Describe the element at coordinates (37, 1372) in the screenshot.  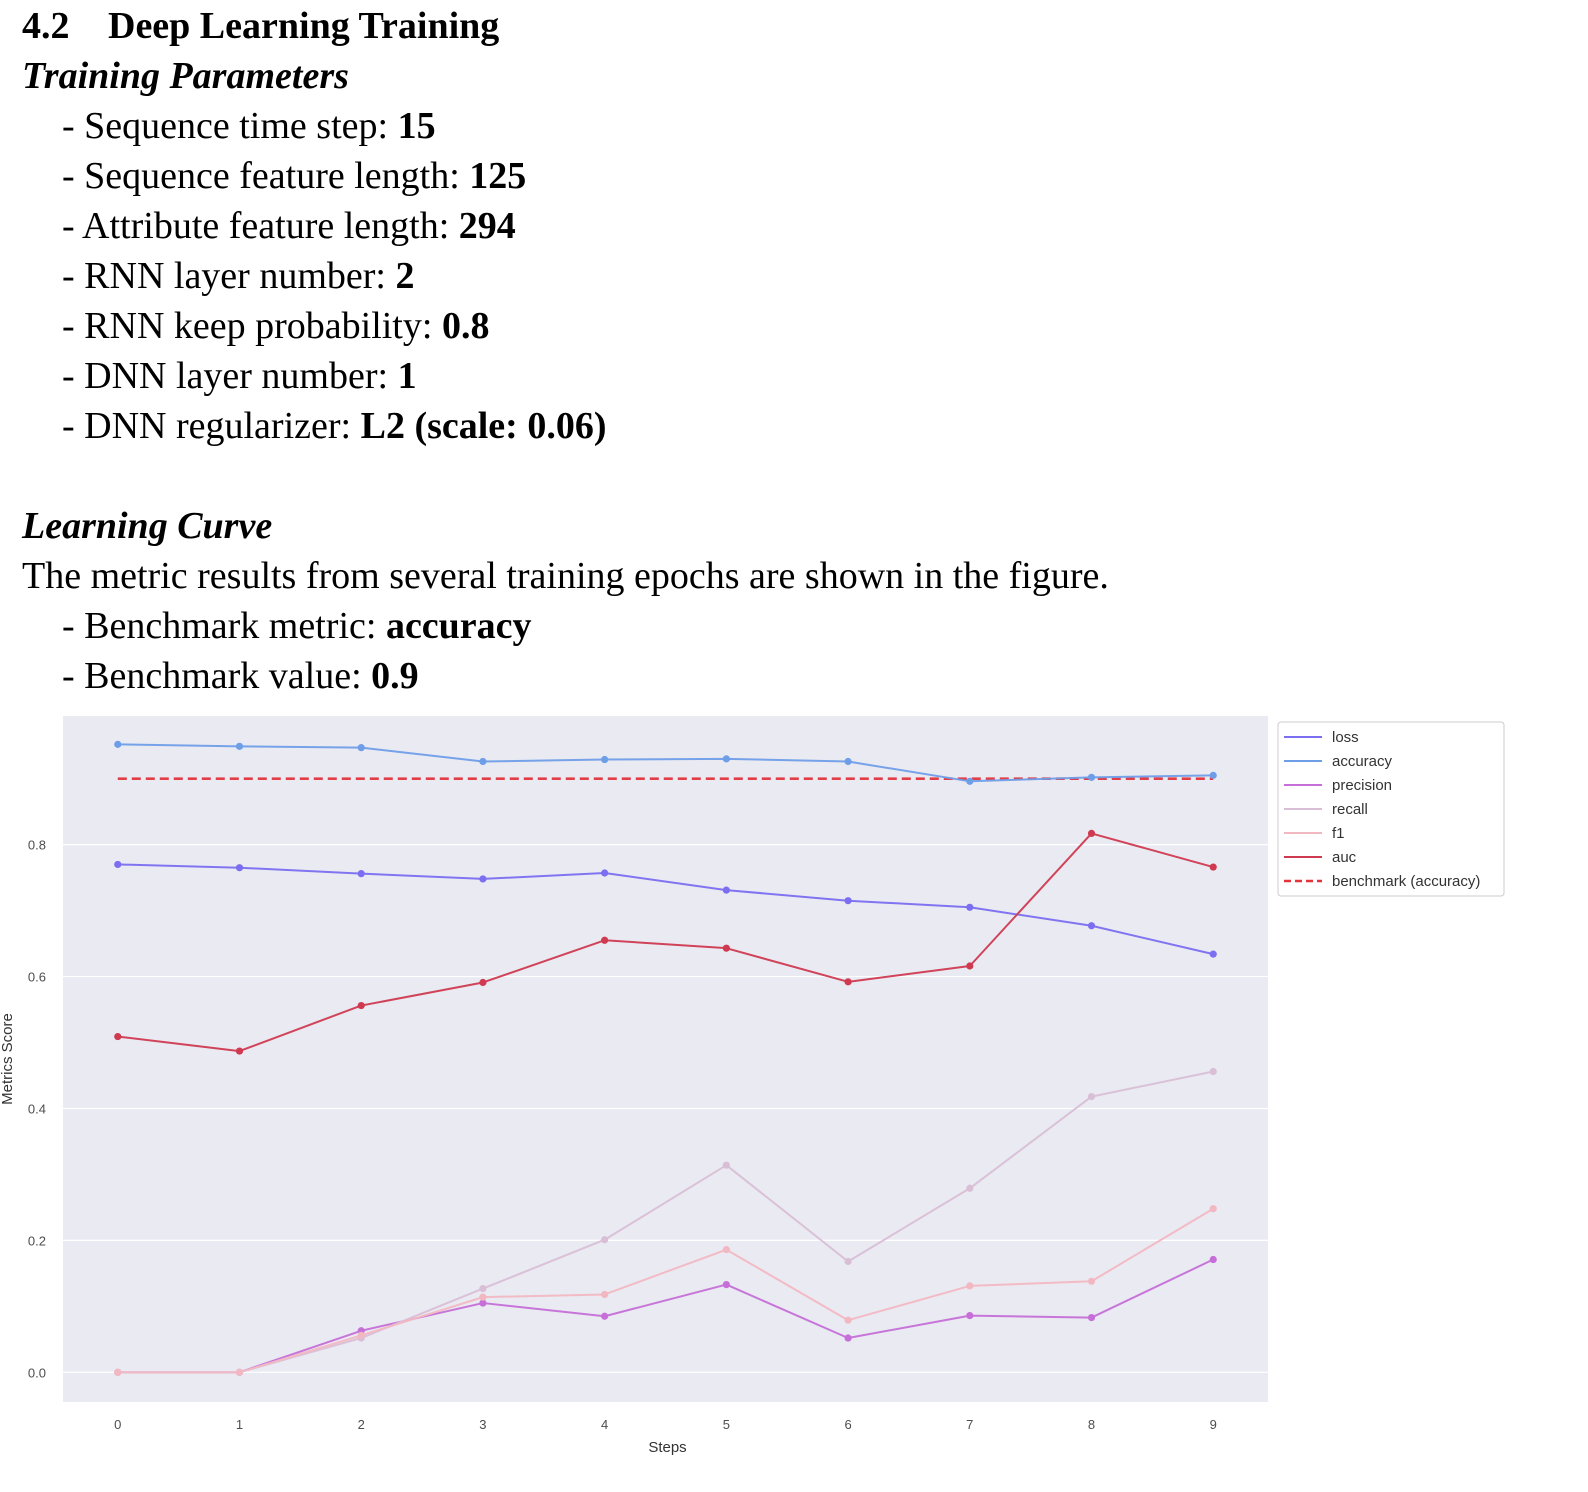
I see `y-tick-label: 0.0` at that location.